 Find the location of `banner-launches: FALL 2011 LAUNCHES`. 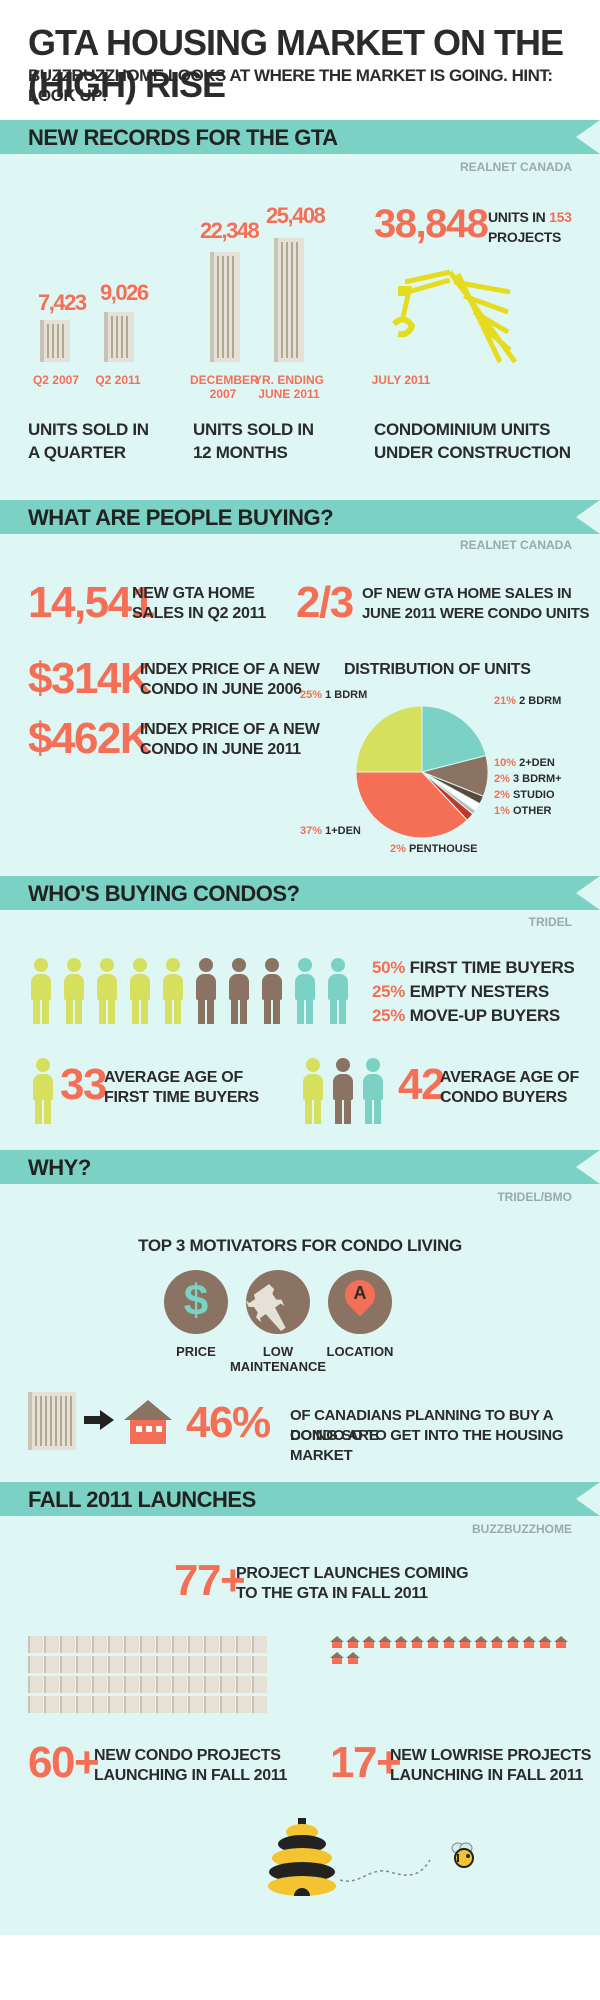

banner-launches: FALL 2011 LAUNCHES is located at coordinates (300, 1499).